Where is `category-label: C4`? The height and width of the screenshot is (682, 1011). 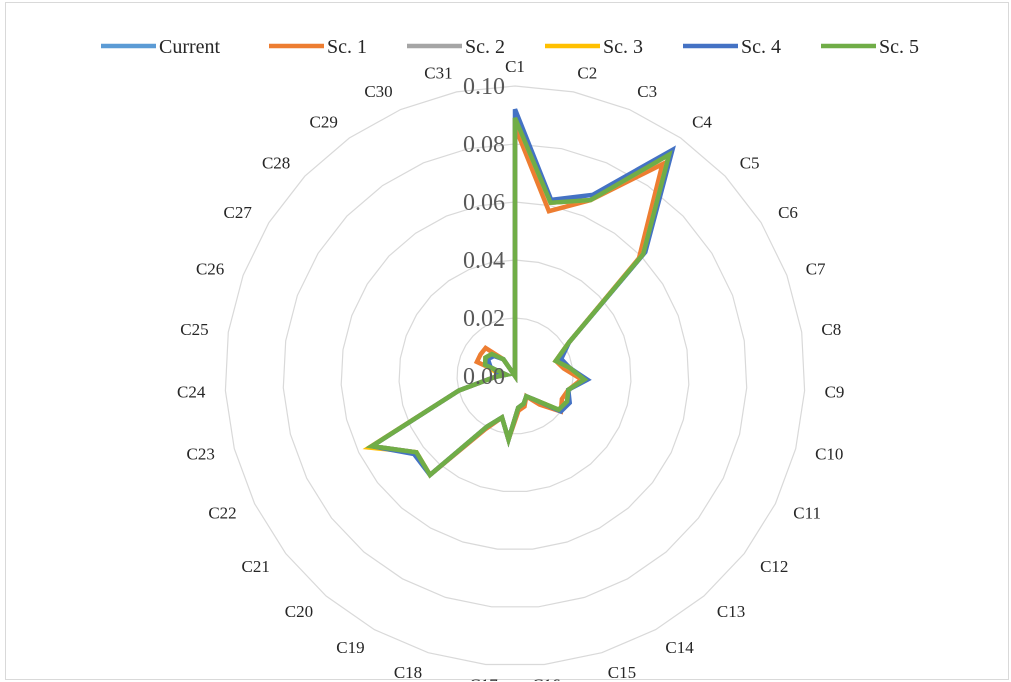
category-label: C4 is located at coordinates (702, 122).